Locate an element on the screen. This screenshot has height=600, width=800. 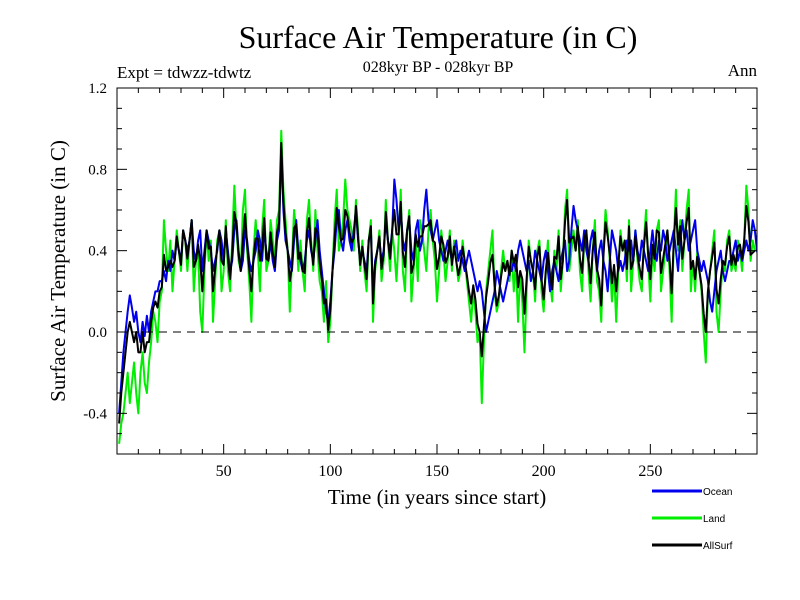
legend-label-ocean: Ocean is located at coordinates (717, 492).